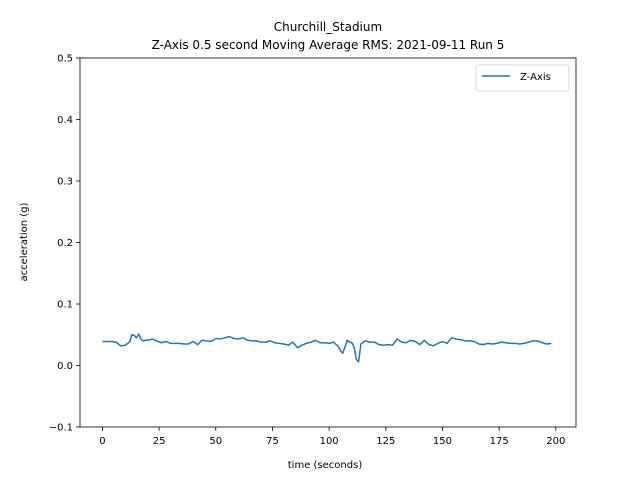 The width and height of the screenshot is (640, 480). Describe the element at coordinates (65, 120) in the screenshot. I see `y-tick-label: 0.4` at that location.